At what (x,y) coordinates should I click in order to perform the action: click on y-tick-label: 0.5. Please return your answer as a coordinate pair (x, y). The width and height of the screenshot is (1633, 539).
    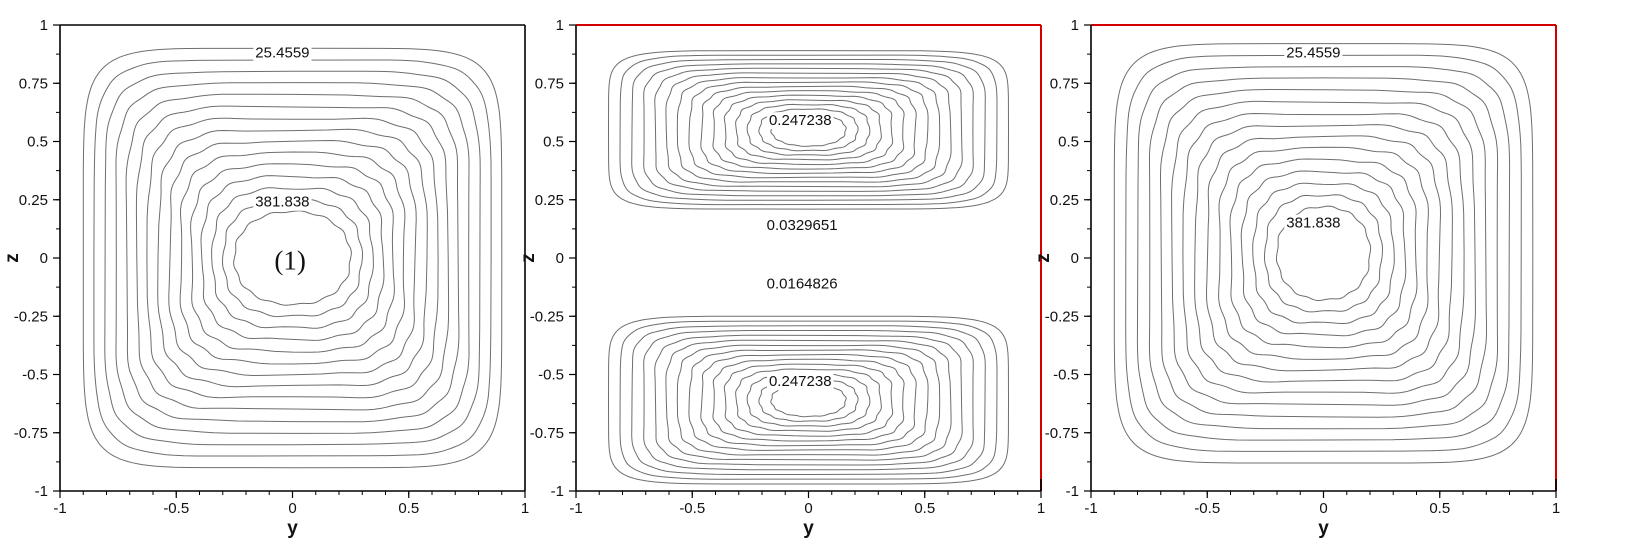
    Looking at the image, I should click on (1068, 142).